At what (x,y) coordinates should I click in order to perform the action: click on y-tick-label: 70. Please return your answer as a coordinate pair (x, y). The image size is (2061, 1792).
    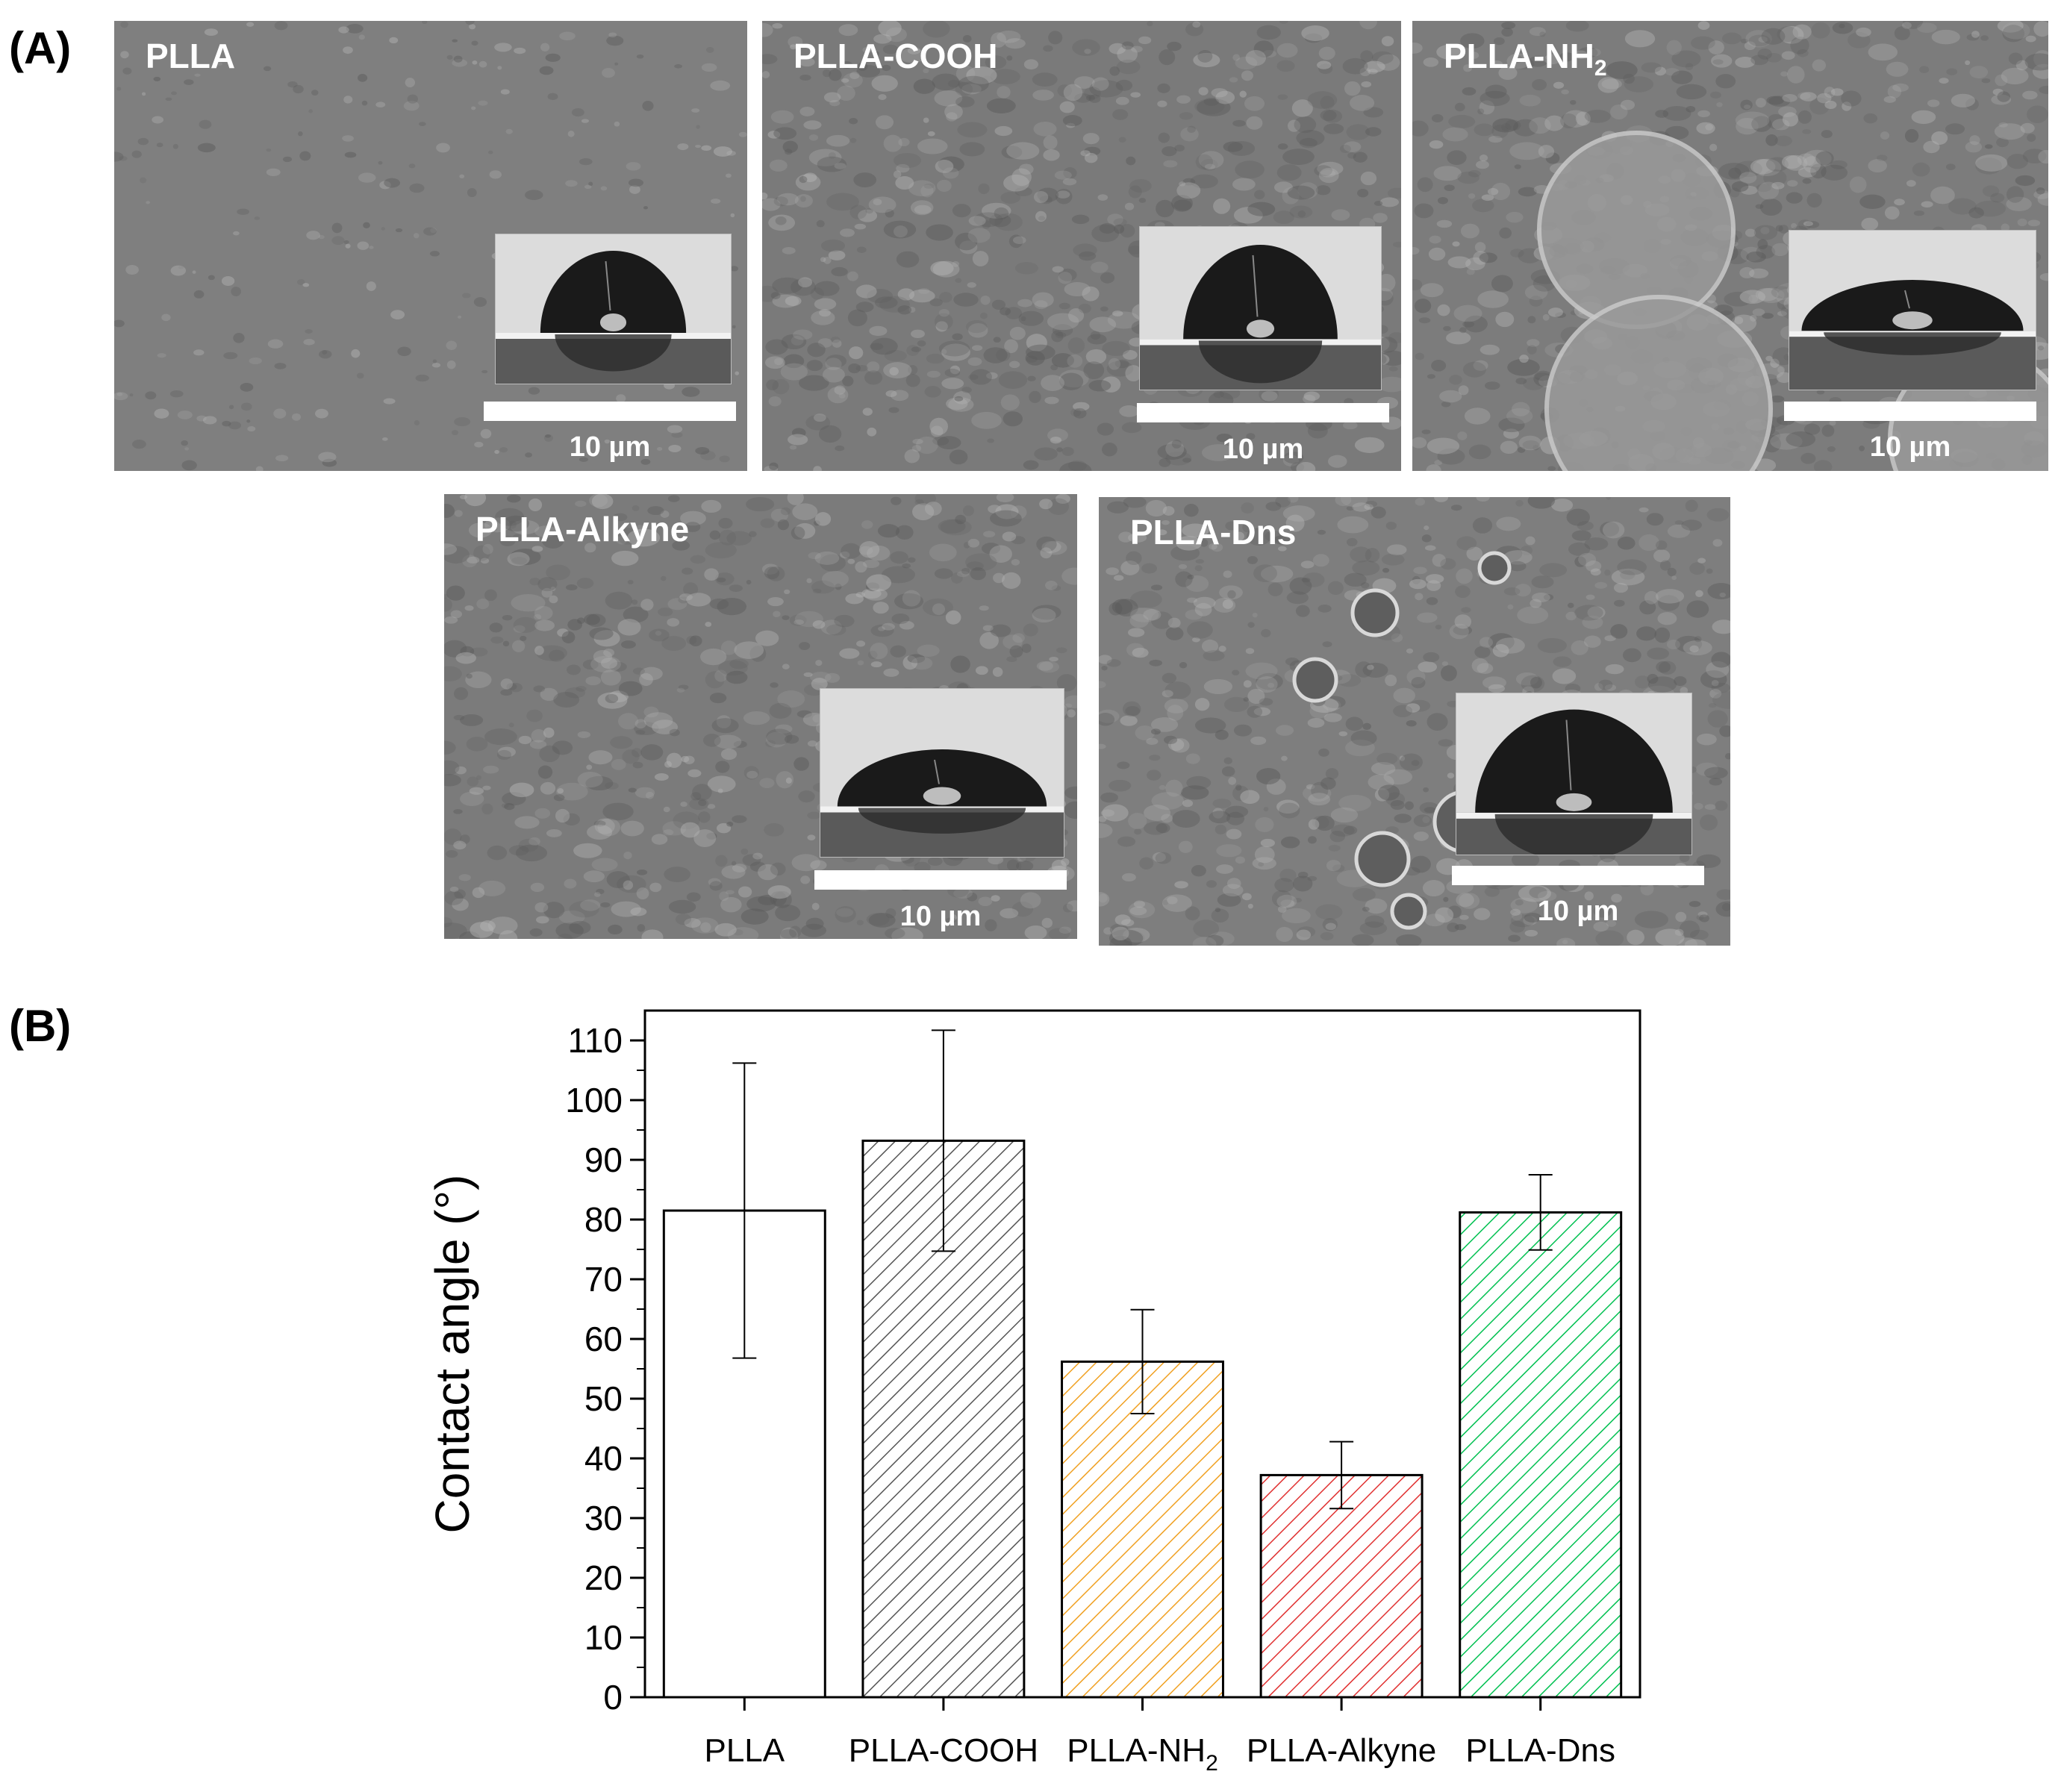
    Looking at the image, I should click on (603, 1279).